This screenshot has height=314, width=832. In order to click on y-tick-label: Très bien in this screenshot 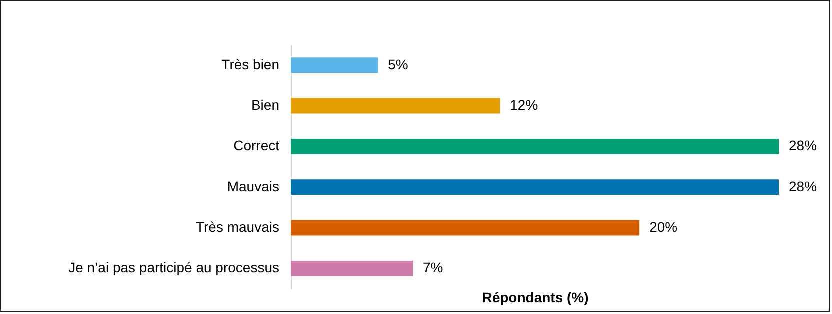, I will do `click(251, 64)`.